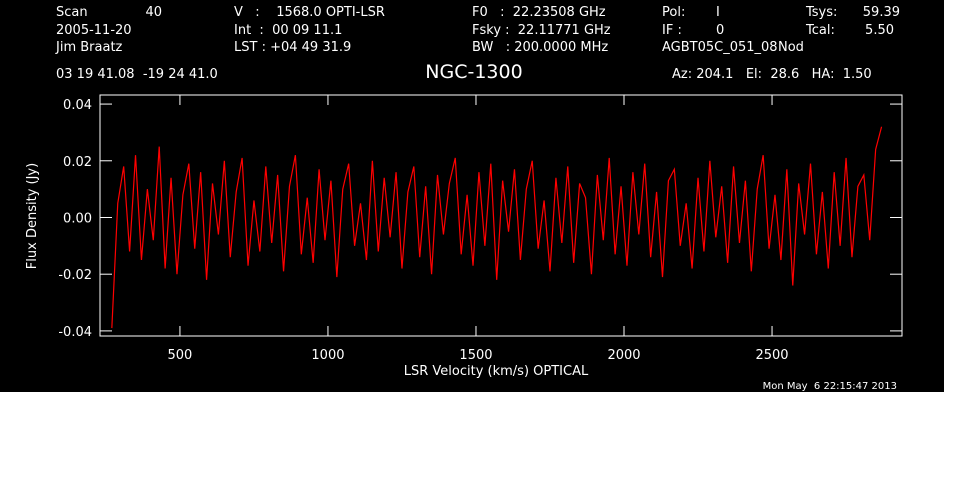 This screenshot has width=962, height=490. Describe the element at coordinates (791, 47) in the screenshot. I see `annotation: Nod` at that location.